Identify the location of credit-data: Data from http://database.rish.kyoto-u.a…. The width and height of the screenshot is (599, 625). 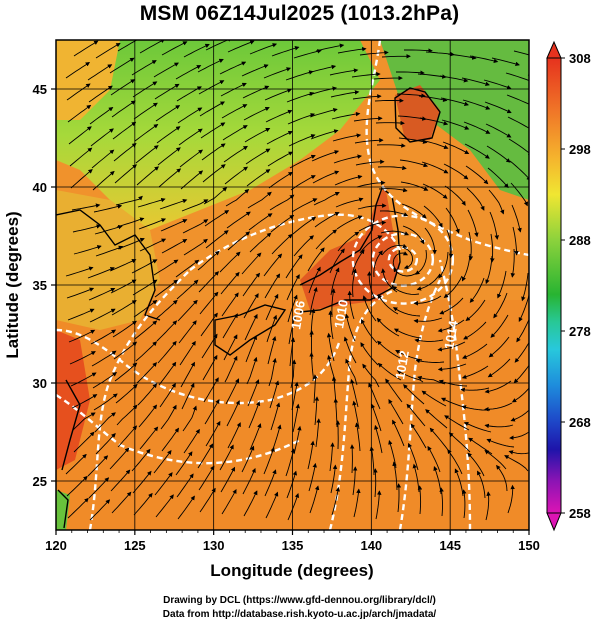
(299, 614).